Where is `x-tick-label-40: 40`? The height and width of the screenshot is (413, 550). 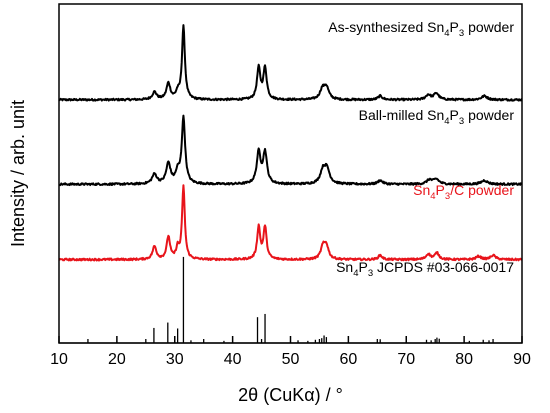 x-tick-label-40: 40 is located at coordinates (233, 359).